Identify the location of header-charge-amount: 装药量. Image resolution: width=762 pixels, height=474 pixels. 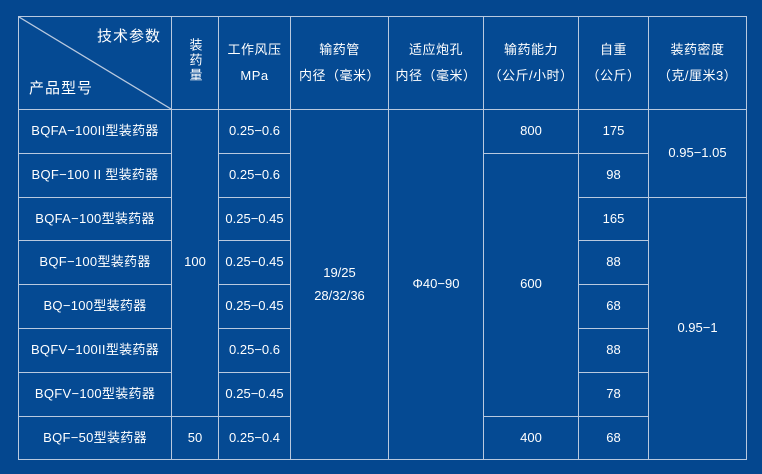
(195, 63).